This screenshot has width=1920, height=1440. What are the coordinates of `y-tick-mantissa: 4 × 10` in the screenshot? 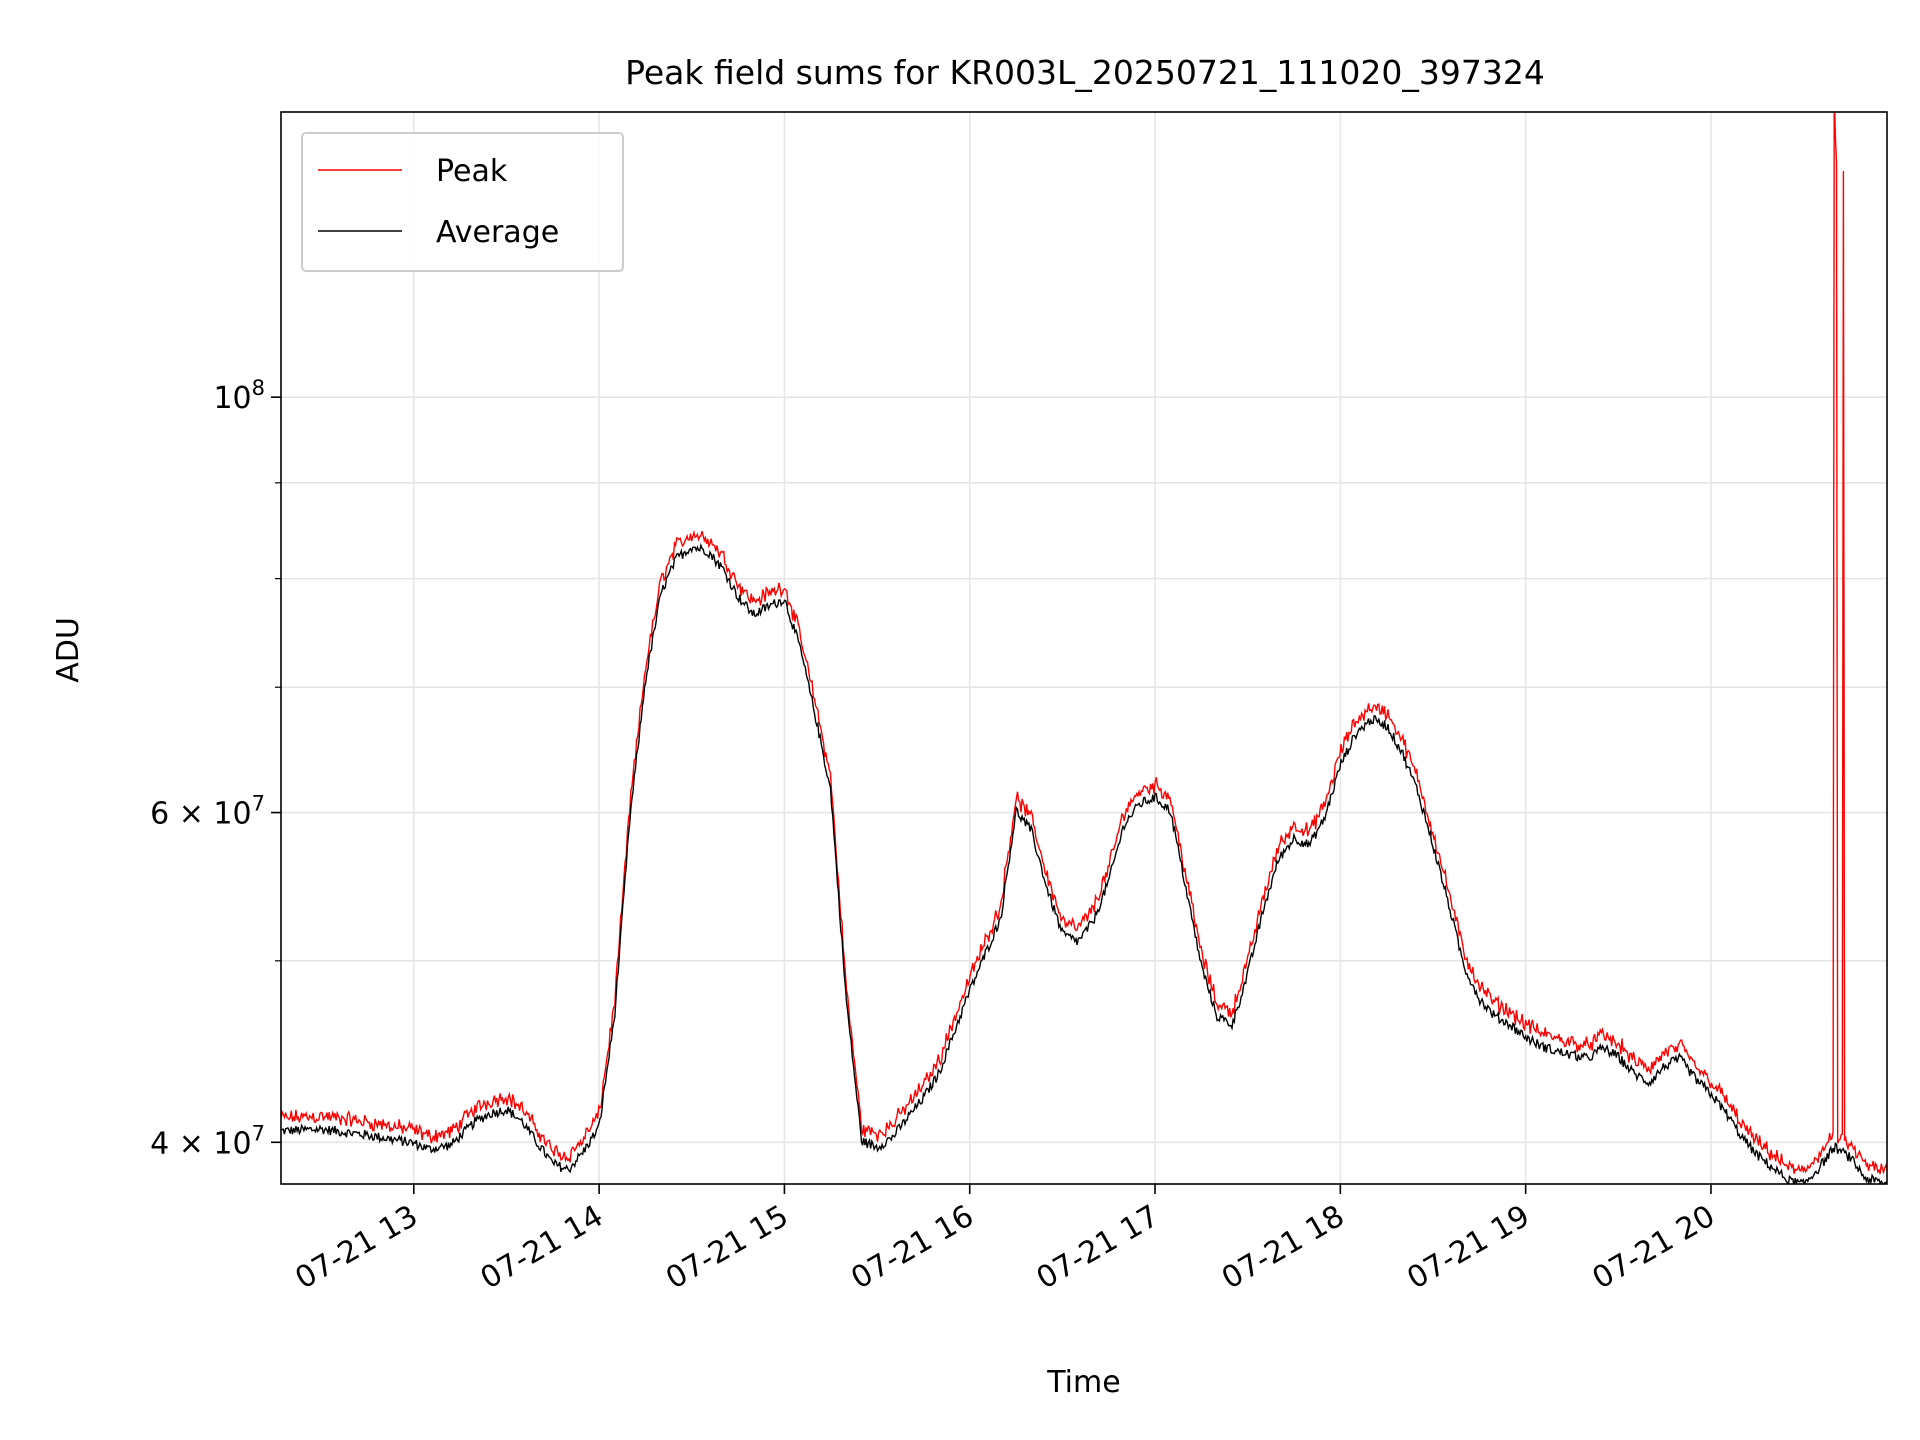 It's located at (200, 1143).